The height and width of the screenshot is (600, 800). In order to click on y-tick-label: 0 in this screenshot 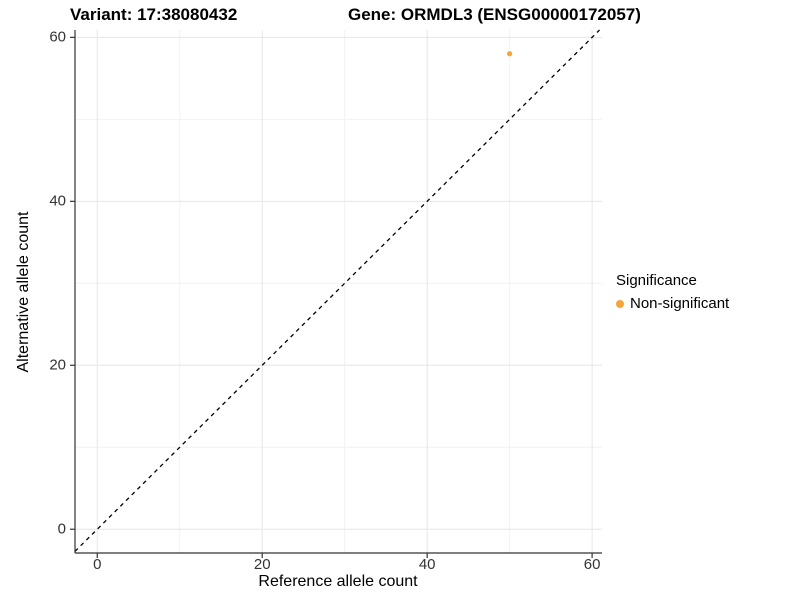, I will do `click(61, 529)`.